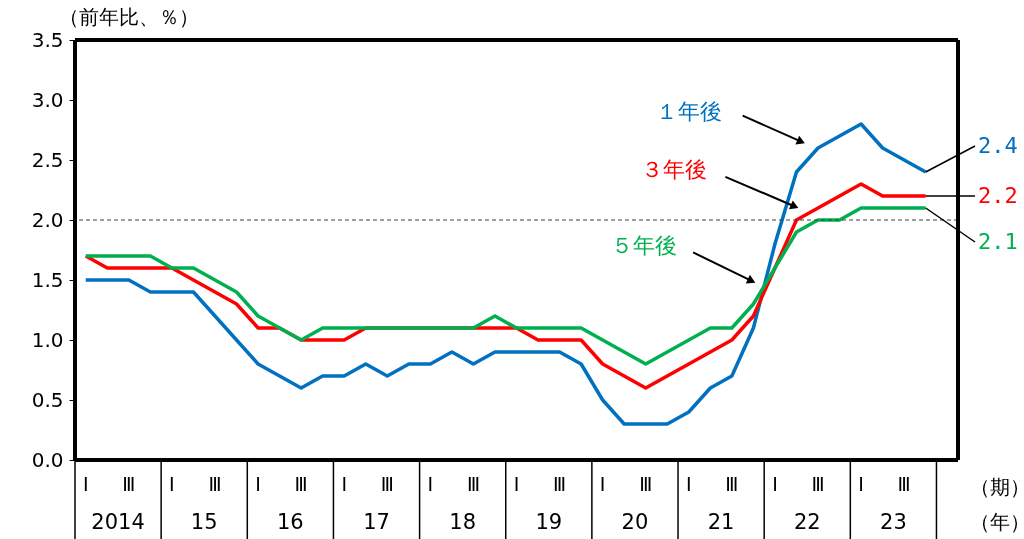 The width and height of the screenshot is (1024, 539). What do you see at coordinates (643, 246) in the screenshot?
I see `text: ５年後` at bounding box center [643, 246].